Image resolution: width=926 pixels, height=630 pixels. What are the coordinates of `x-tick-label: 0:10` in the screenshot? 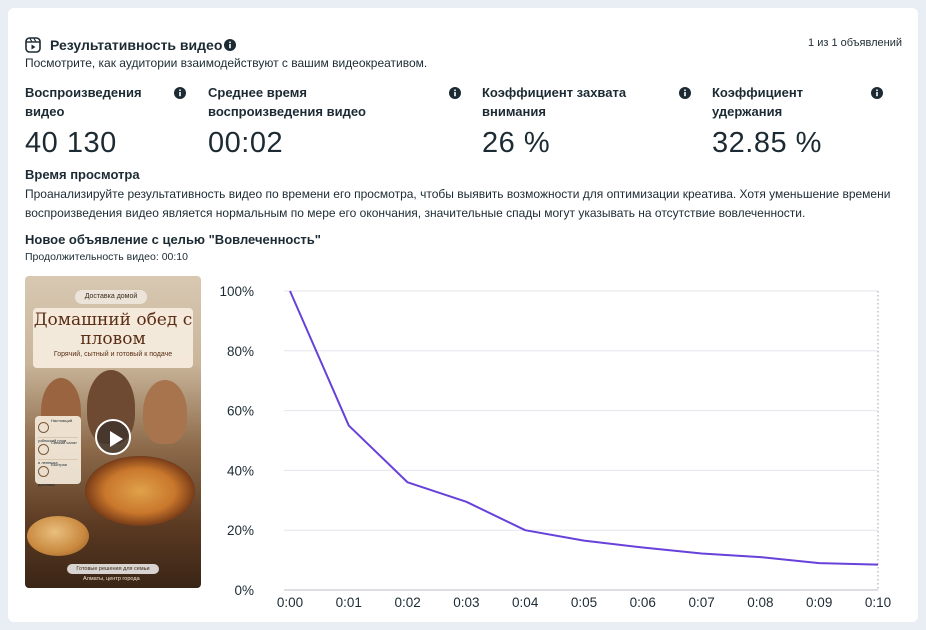 It's located at (878, 602).